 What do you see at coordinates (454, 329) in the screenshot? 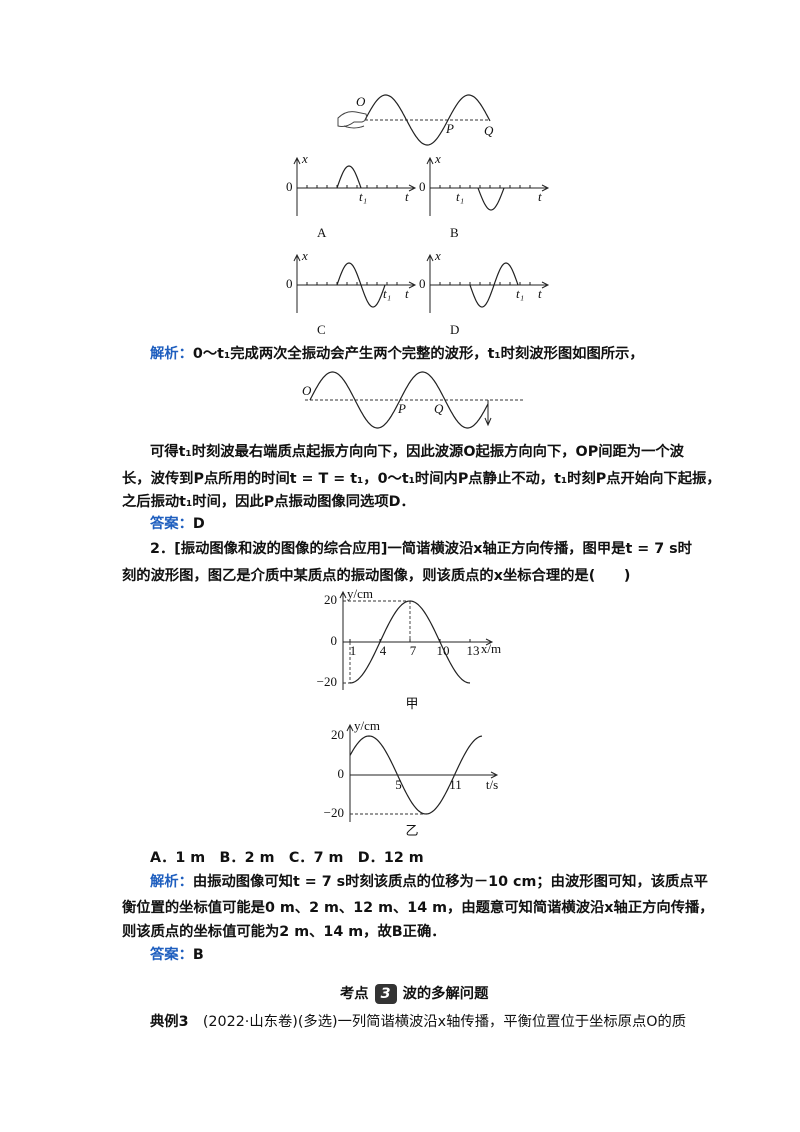
I see `caption: D` at bounding box center [454, 329].